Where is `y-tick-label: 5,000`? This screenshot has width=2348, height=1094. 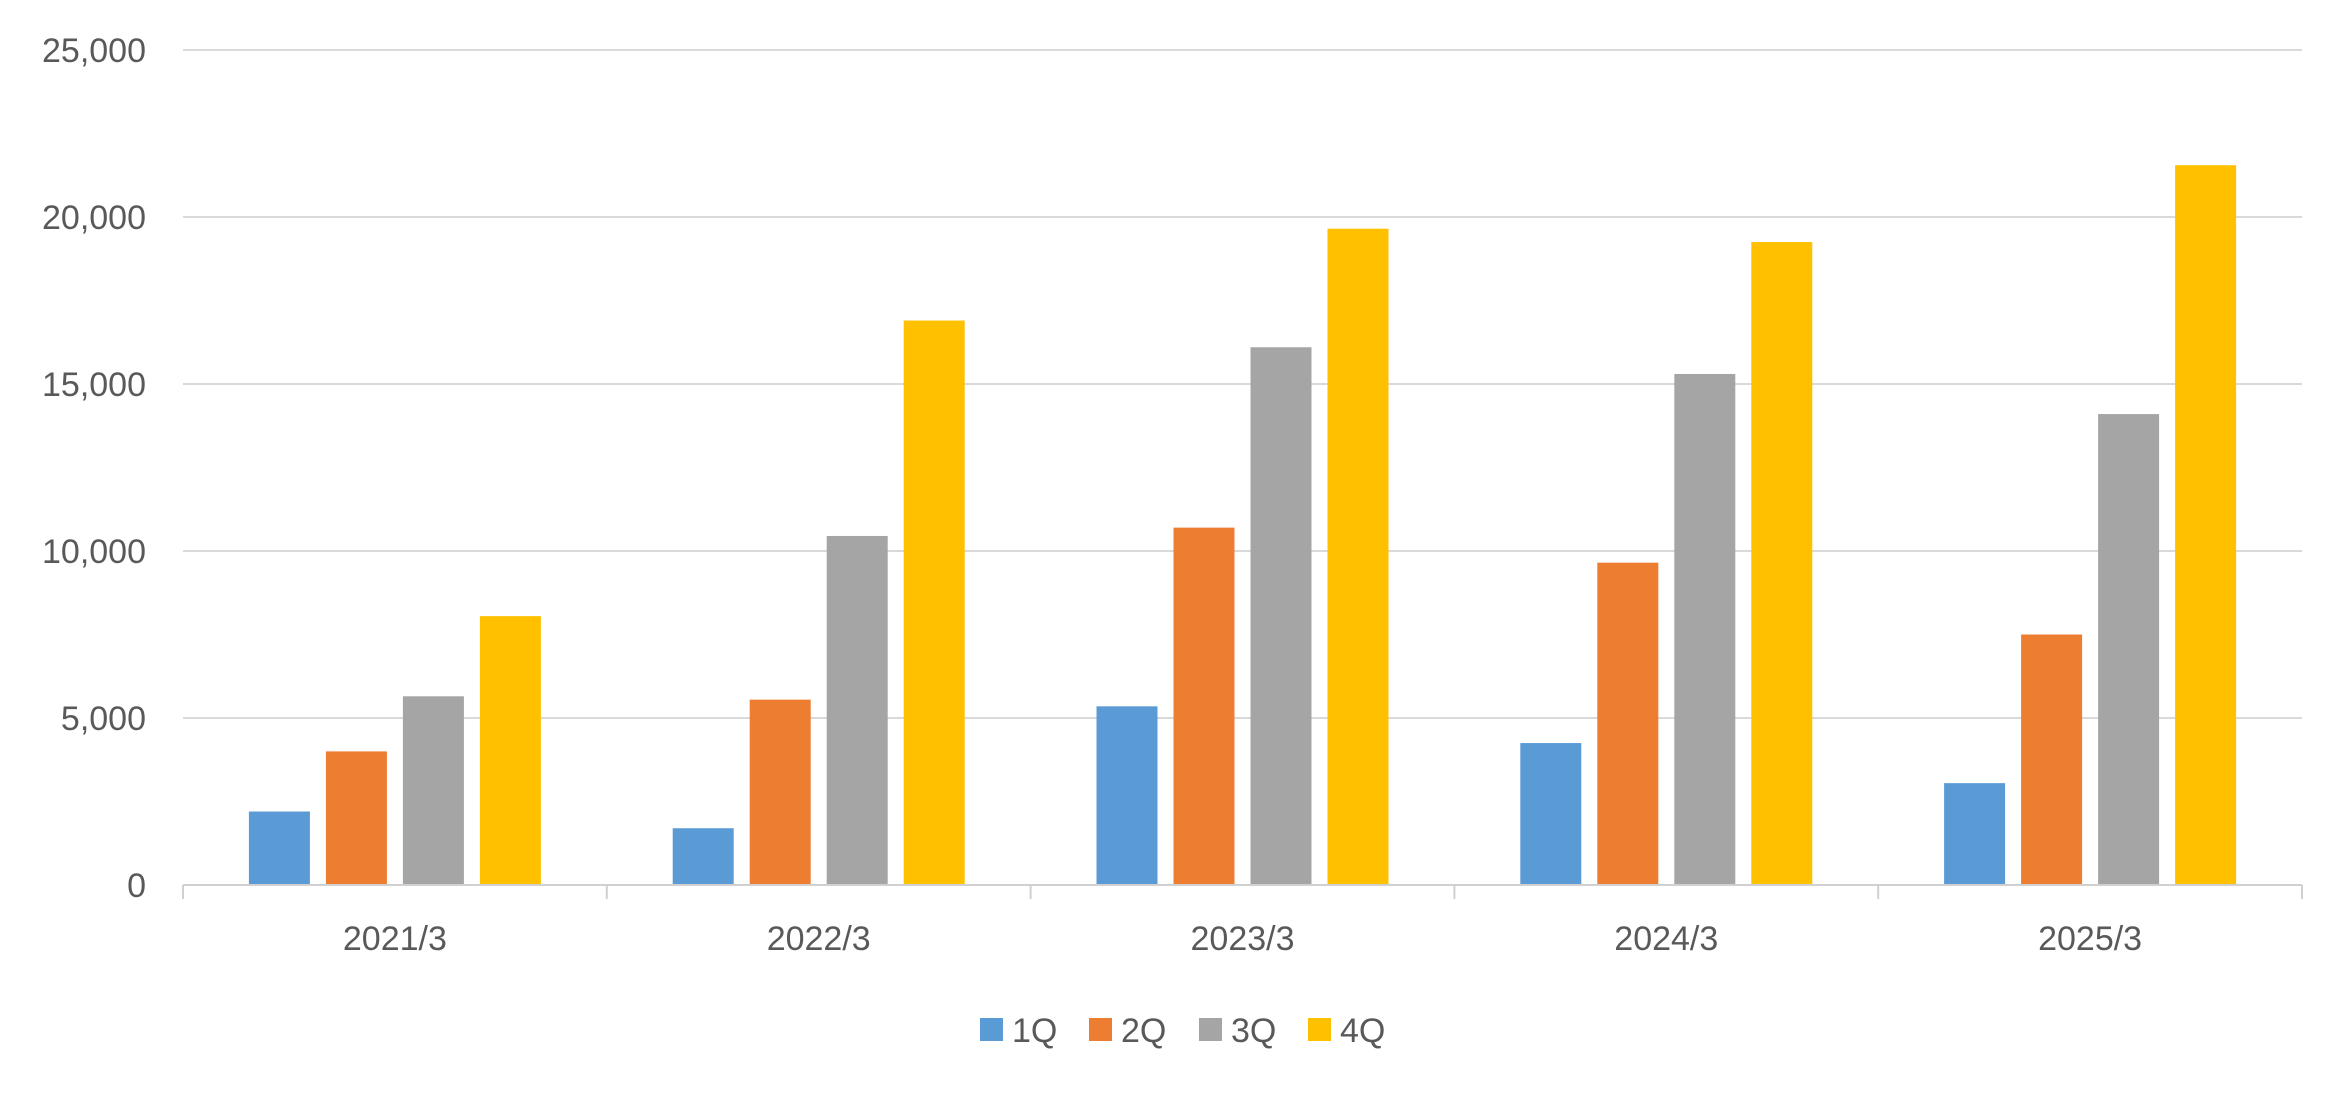
y-tick-label: 5,000 is located at coordinates (103, 719).